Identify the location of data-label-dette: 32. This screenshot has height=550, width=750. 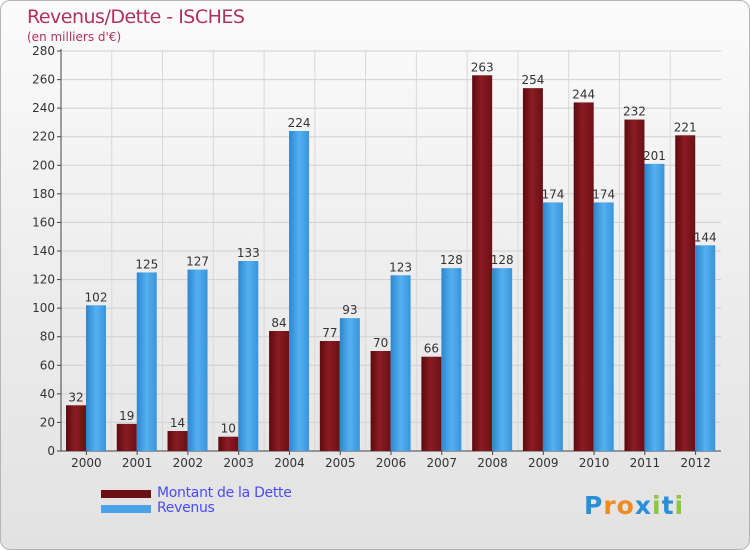
(75, 397).